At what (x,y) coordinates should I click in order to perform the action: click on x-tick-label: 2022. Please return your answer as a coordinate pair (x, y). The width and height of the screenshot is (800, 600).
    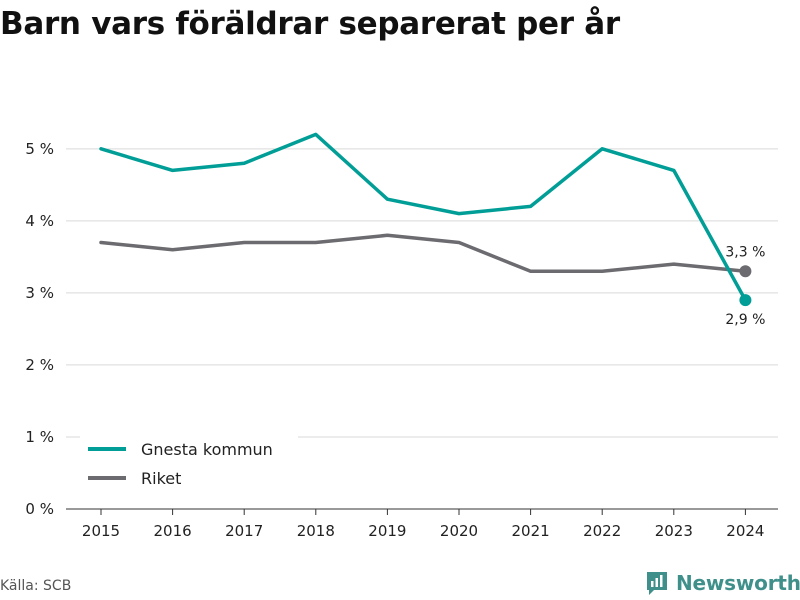
    Looking at the image, I should click on (602, 531).